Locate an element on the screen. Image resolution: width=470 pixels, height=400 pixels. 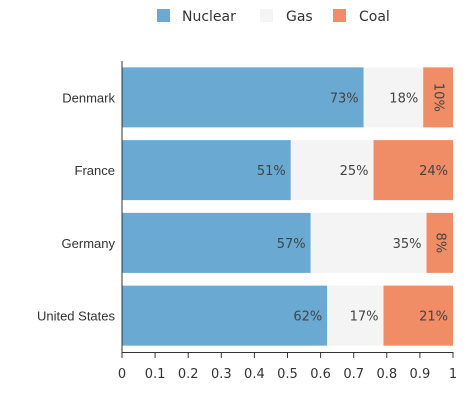
legend-label-nuclear: Nuclear is located at coordinates (209, 17).